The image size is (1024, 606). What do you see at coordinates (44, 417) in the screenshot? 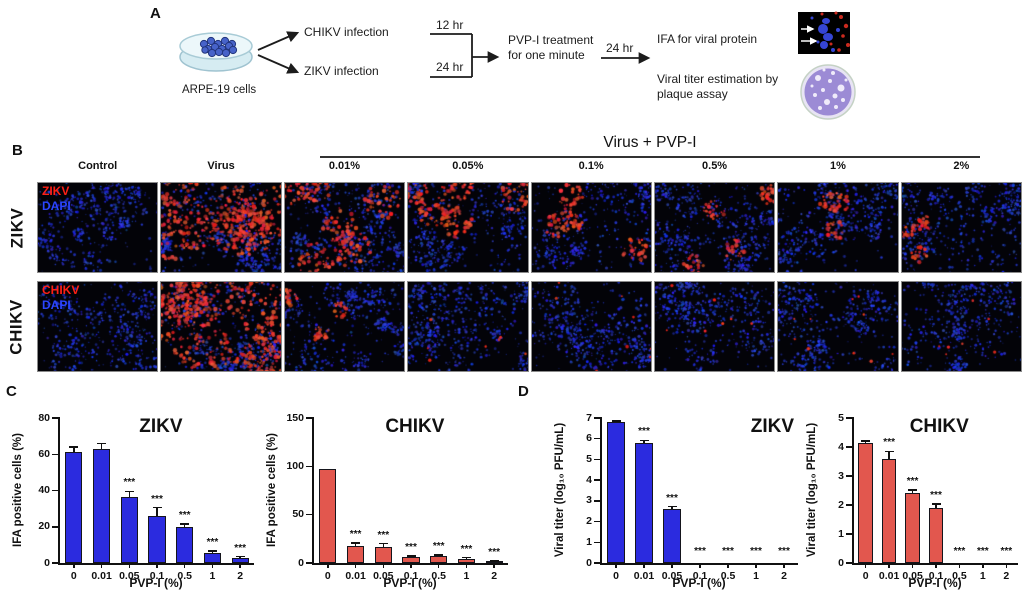
I see `y-tick-label: 80` at bounding box center [44, 417].